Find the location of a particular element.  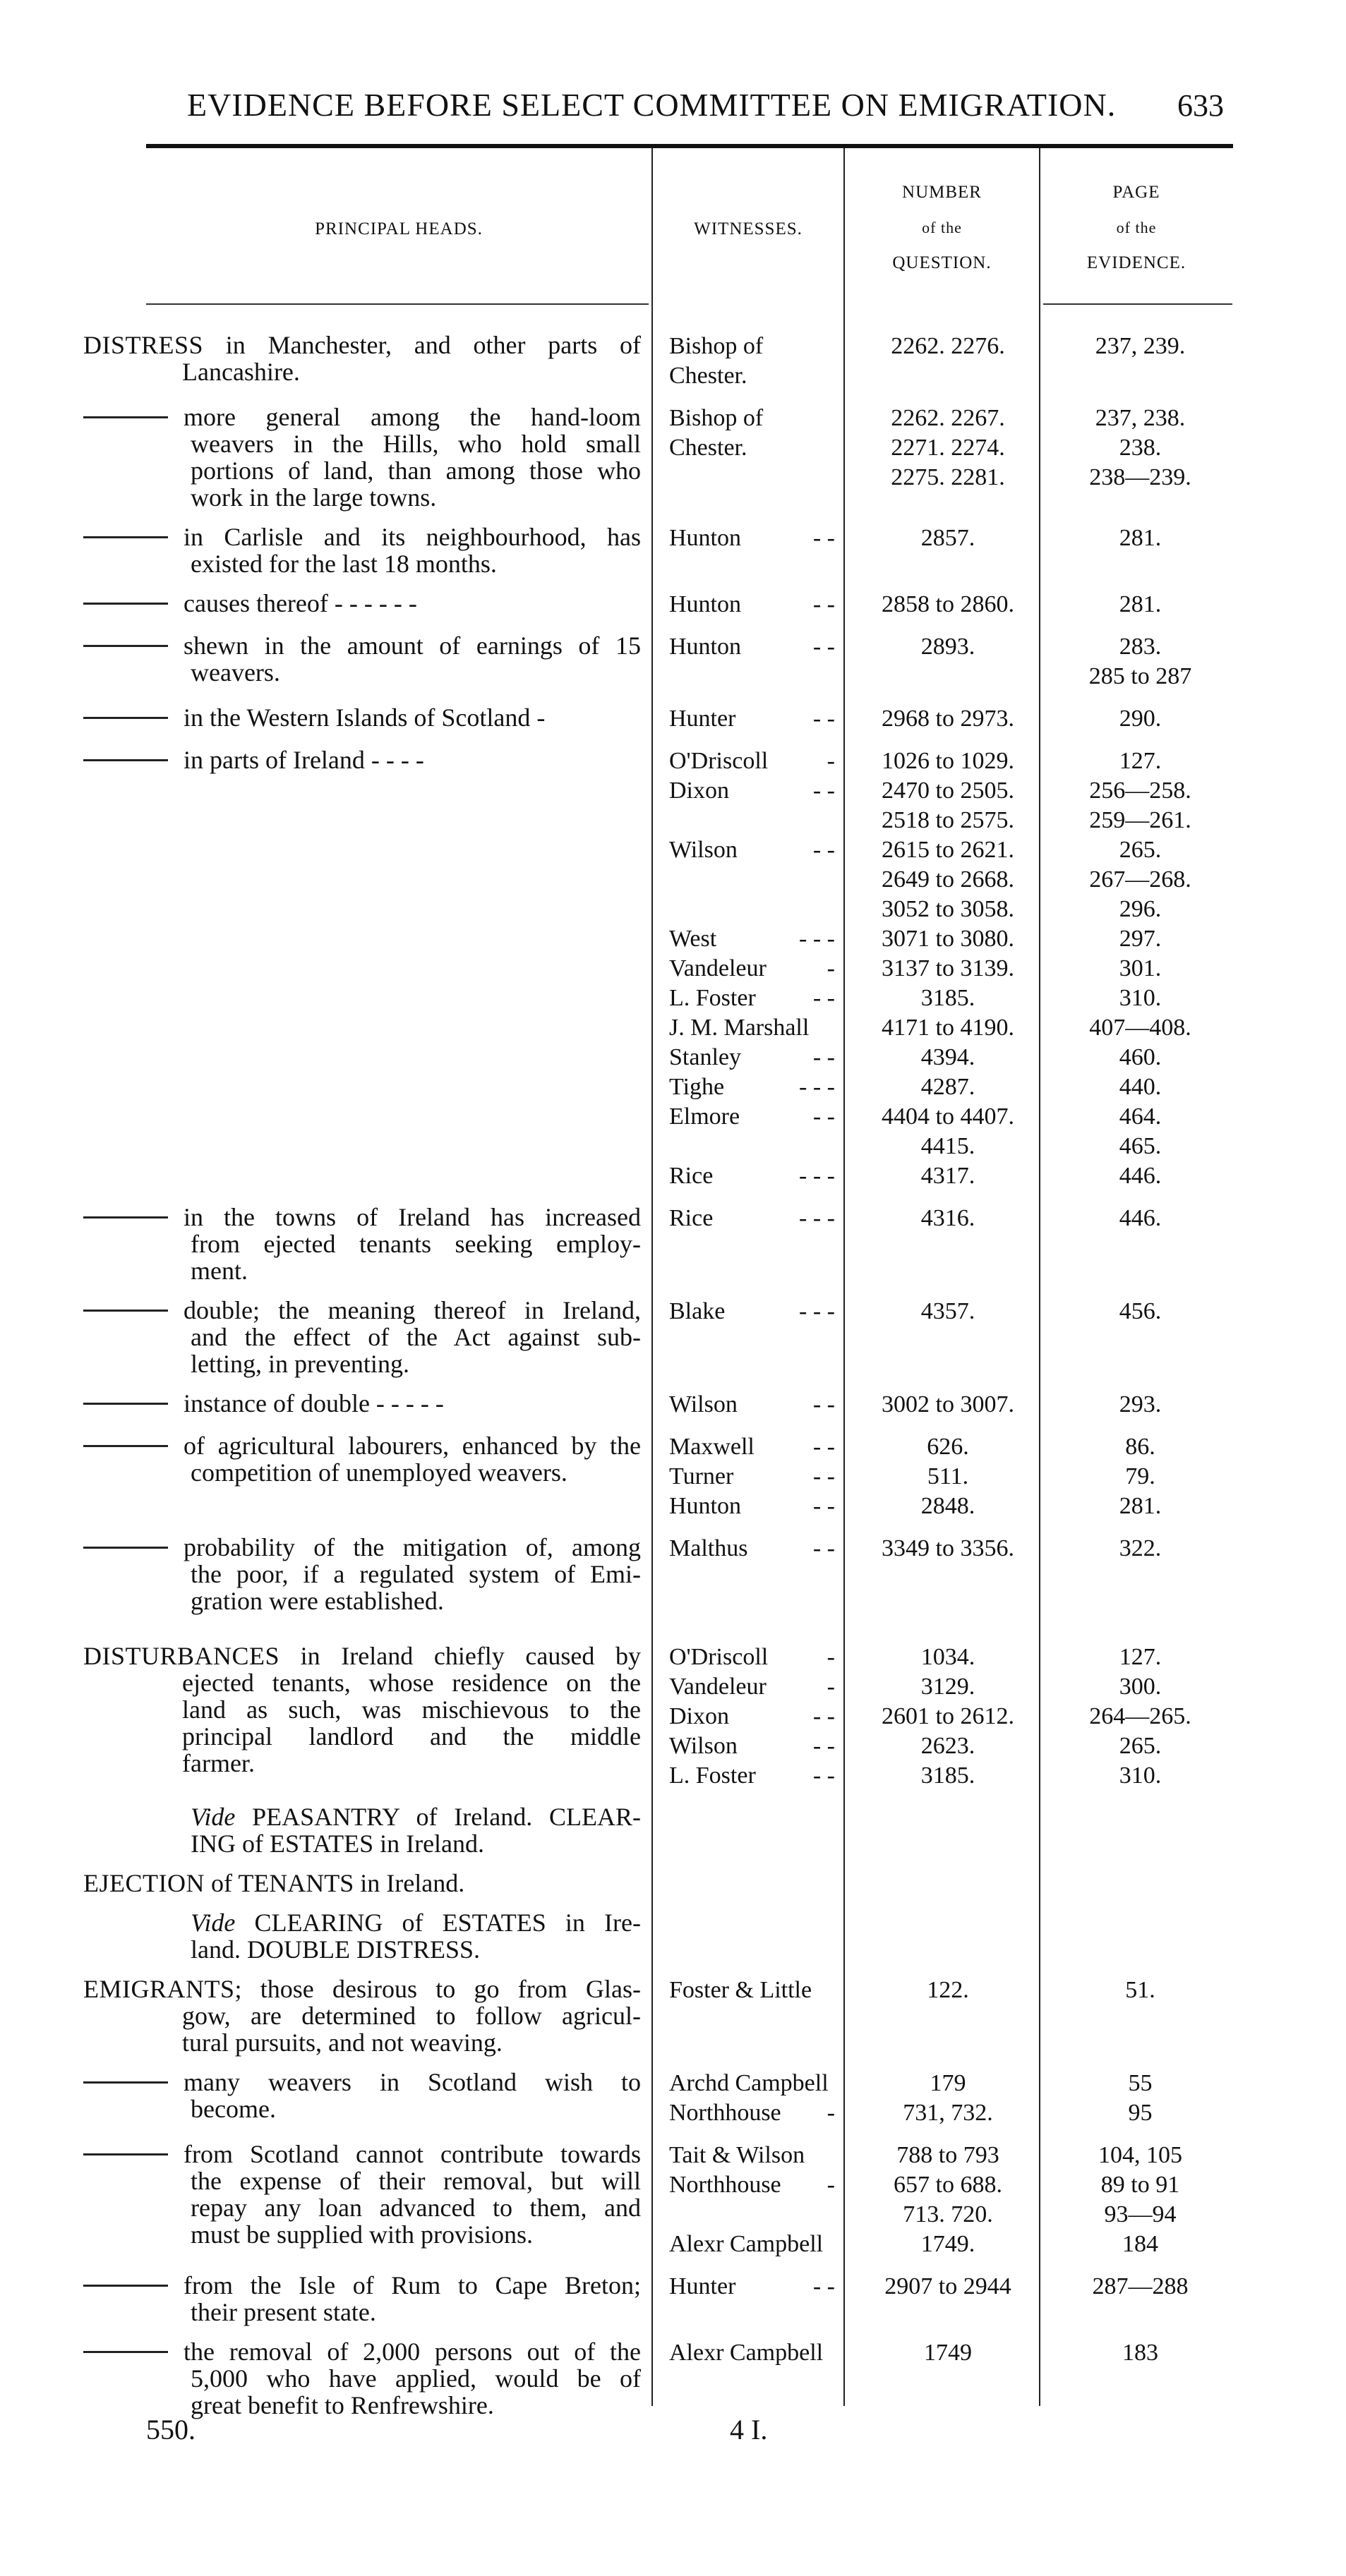

column-header-witnesses: WITNESSES. is located at coordinates (748, 229).